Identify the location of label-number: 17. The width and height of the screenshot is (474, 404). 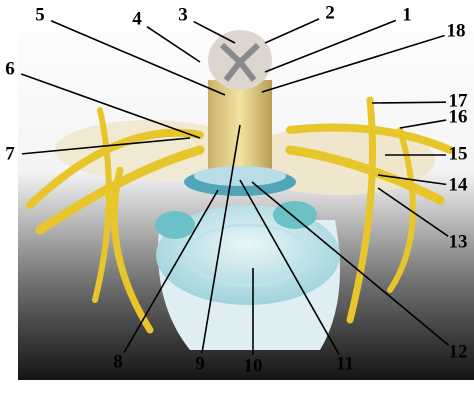
(459, 100).